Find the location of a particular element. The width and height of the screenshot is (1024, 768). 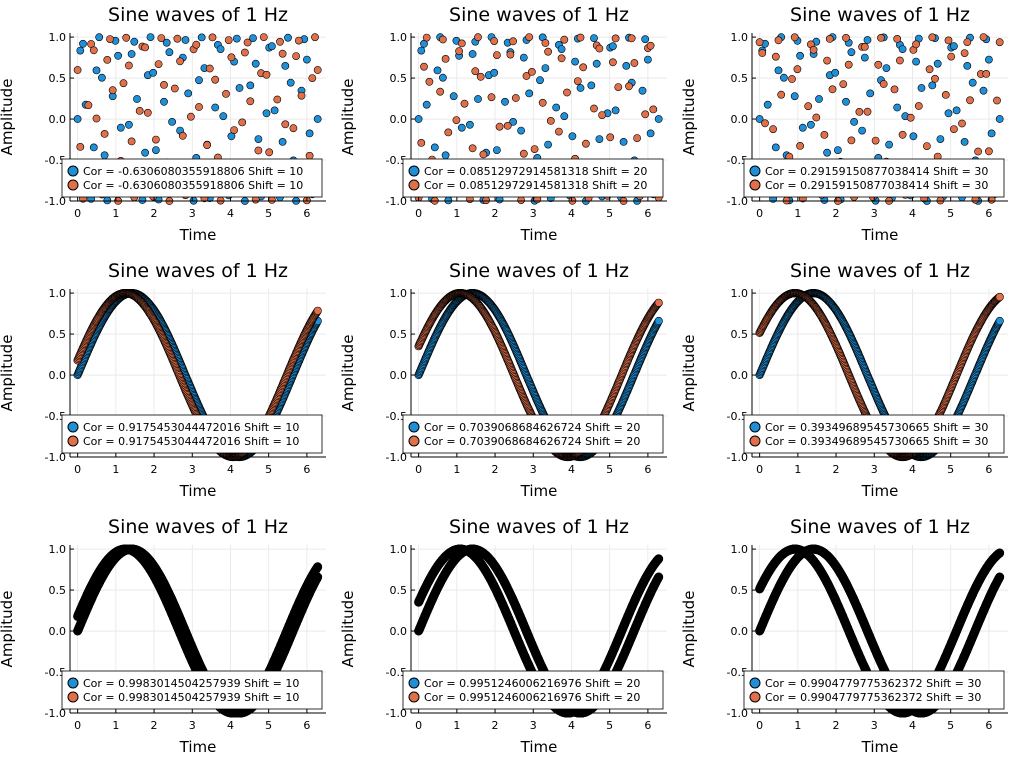

x-tick-label: 4 is located at coordinates (571, 213).